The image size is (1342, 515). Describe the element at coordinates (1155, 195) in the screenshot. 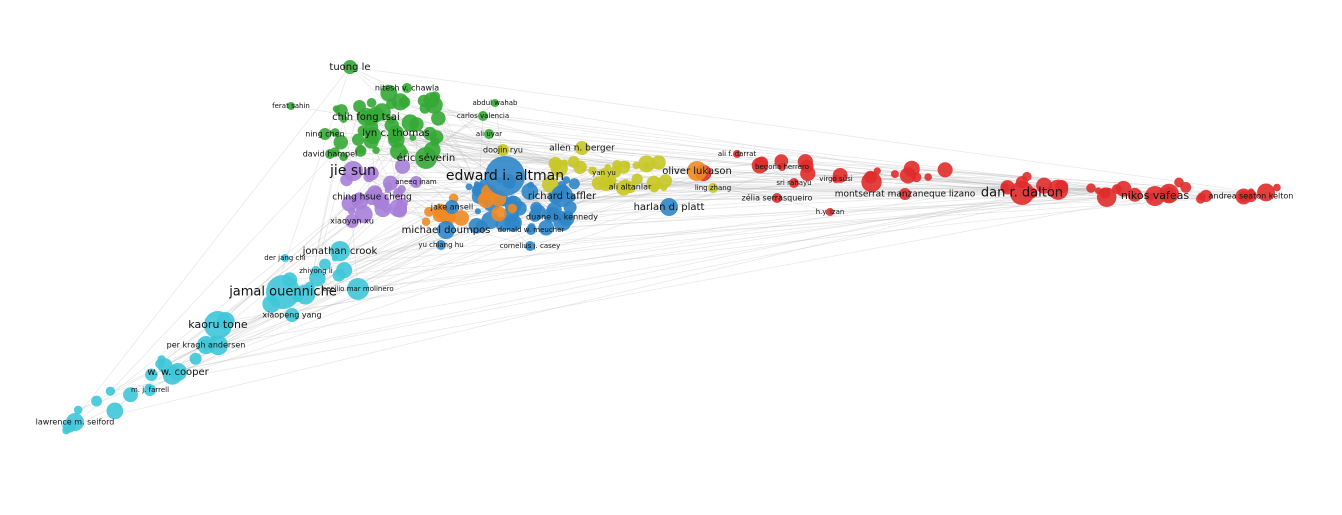

I see `node-label: nikos vafeas` at that location.